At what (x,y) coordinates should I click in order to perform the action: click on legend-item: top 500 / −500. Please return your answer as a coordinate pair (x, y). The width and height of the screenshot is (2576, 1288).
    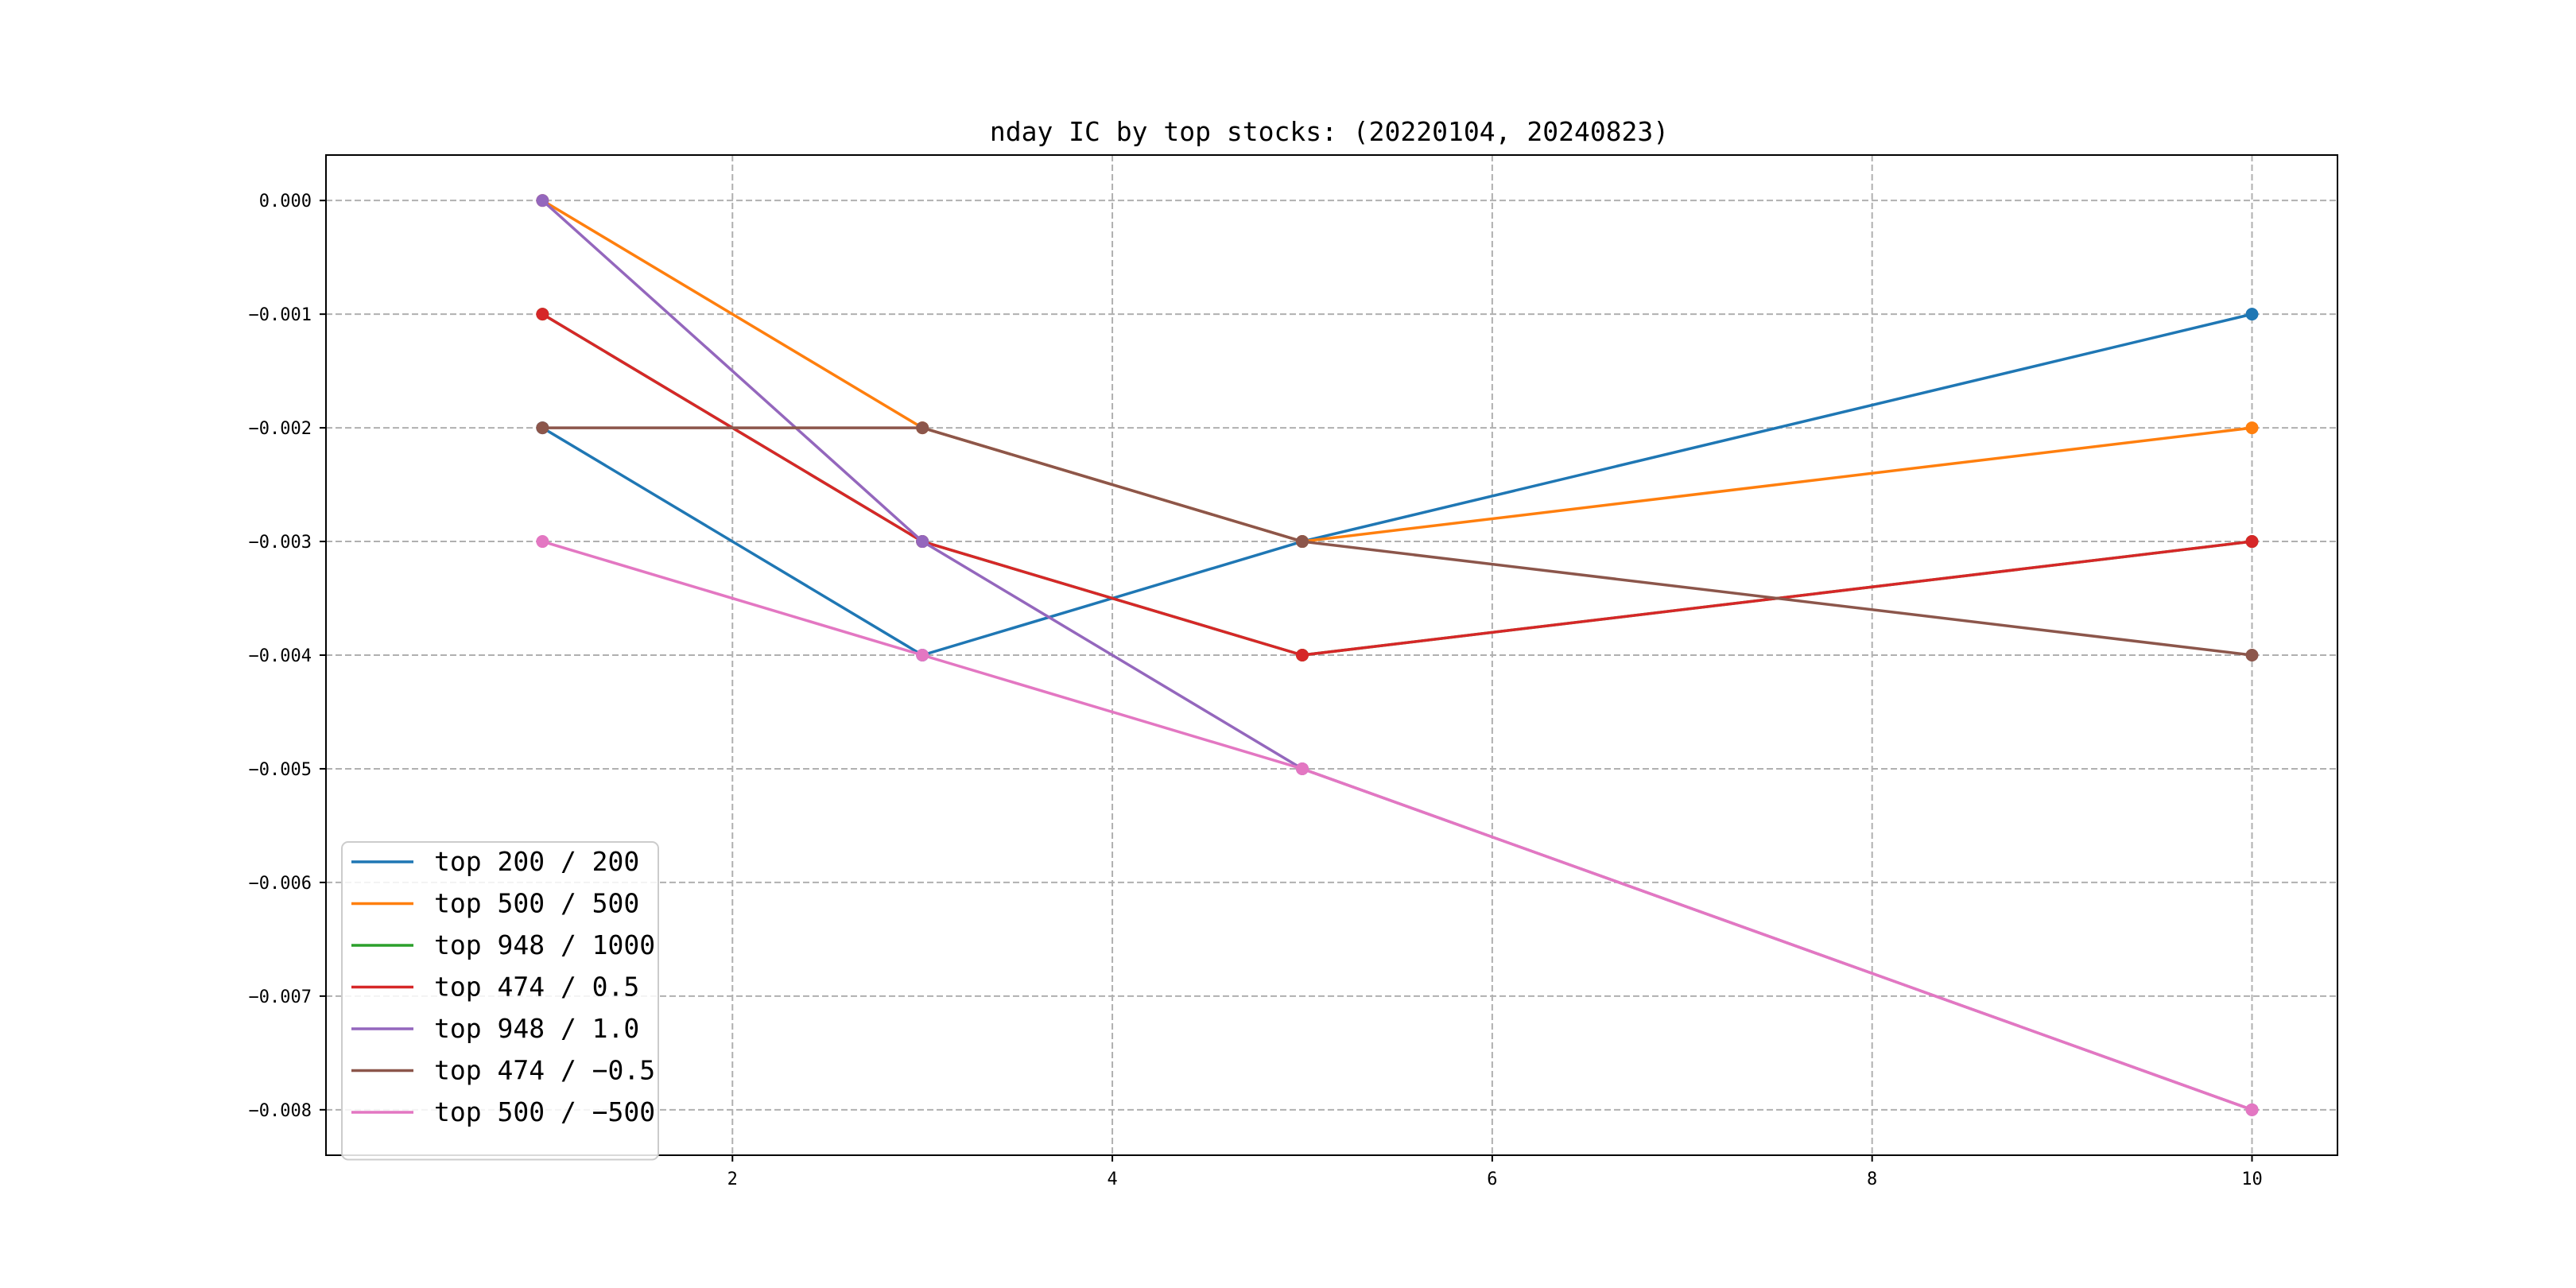
    Looking at the image, I should click on (503, 1111).